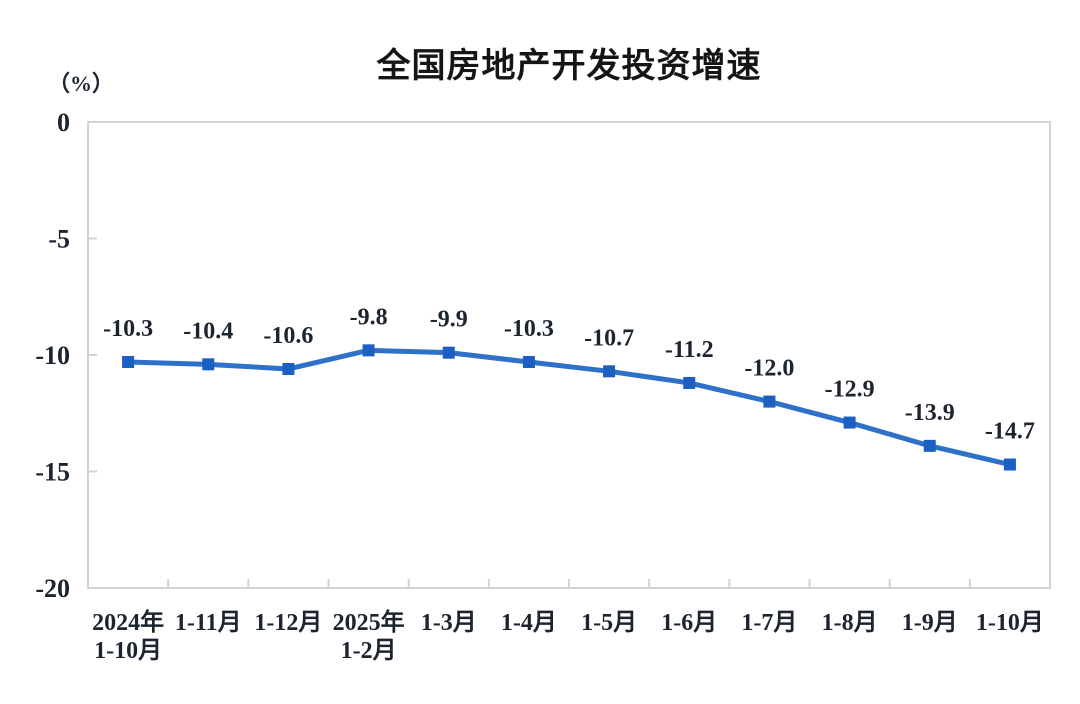  Describe the element at coordinates (59, 239) in the screenshot. I see `y-axis-tick-label: -5` at that location.